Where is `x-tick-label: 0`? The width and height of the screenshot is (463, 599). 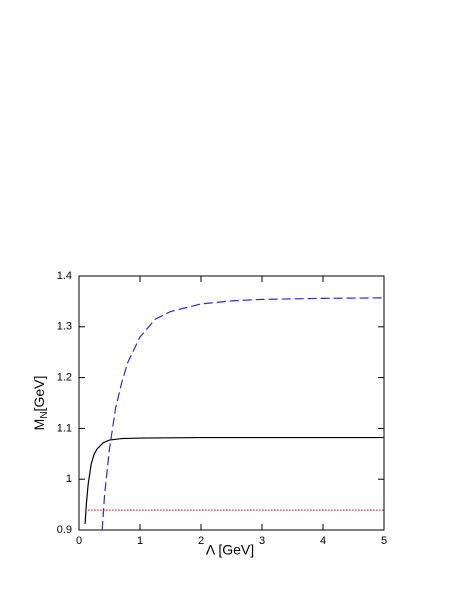 x-tick-label: 0 is located at coordinates (79, 541).